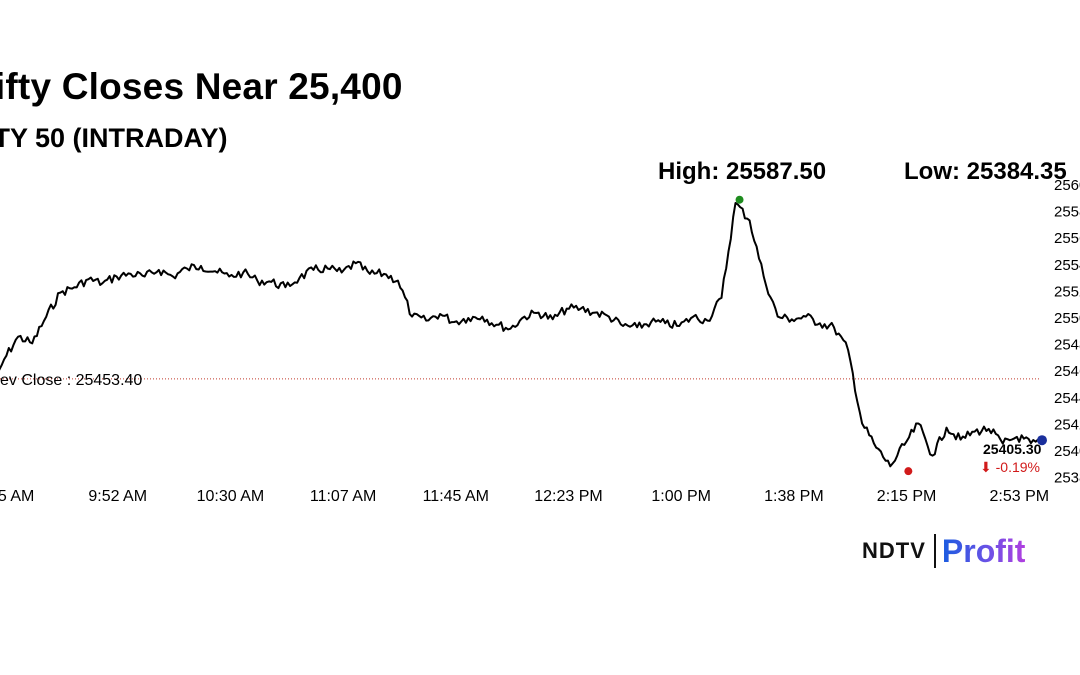 The height and width of the screenshot is (675, 1080). Describe the element at coordinates (343, 496) in the screenshot. I see `x-tick-label: 11:07 AM` at that location.